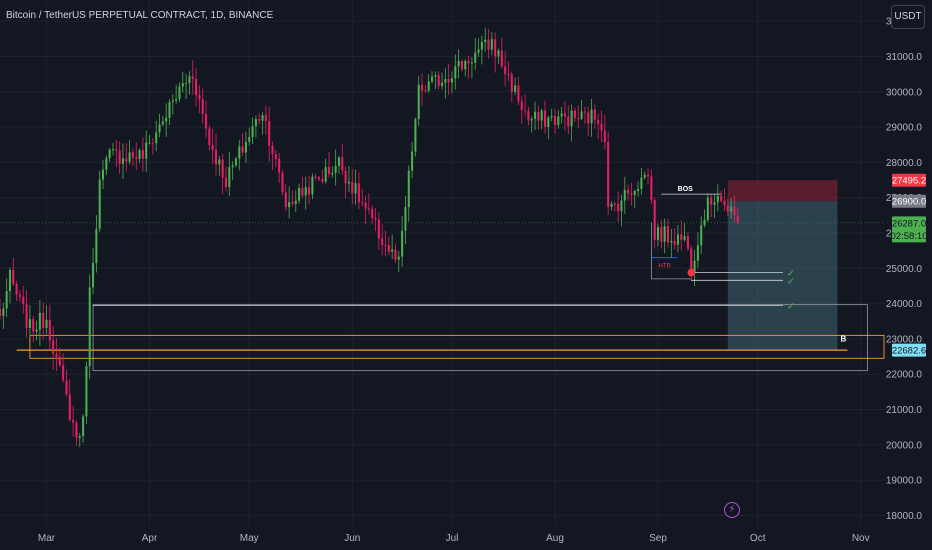  I want to click on time-axis: Mar Apr May Jun Jul Aug Sep Oct Nov, so click(454, 538).